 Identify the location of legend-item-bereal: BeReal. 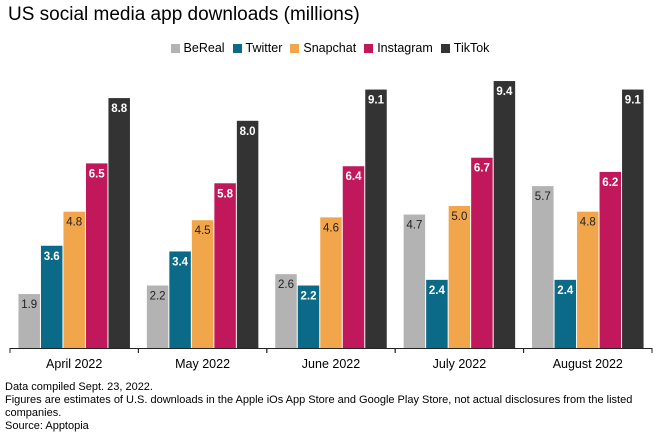
(197, 48).